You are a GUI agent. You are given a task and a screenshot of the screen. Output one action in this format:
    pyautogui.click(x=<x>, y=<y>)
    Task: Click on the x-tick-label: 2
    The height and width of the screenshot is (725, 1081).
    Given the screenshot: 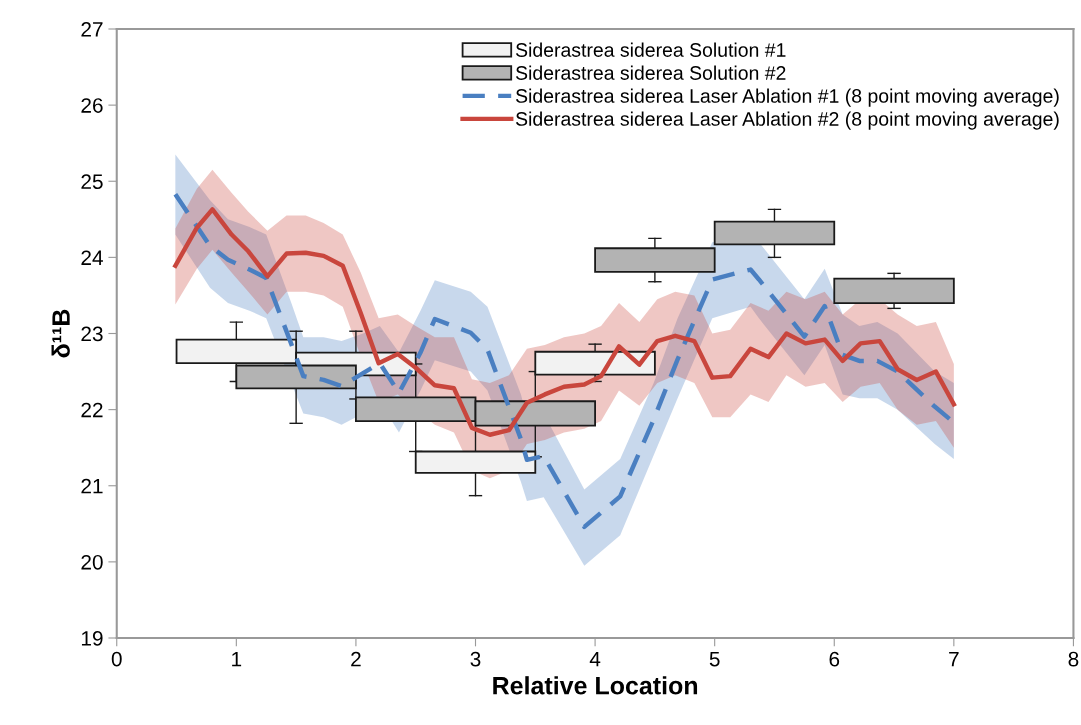 What is the action you would take?
    pyautogui.click(x=356, y=659)
    